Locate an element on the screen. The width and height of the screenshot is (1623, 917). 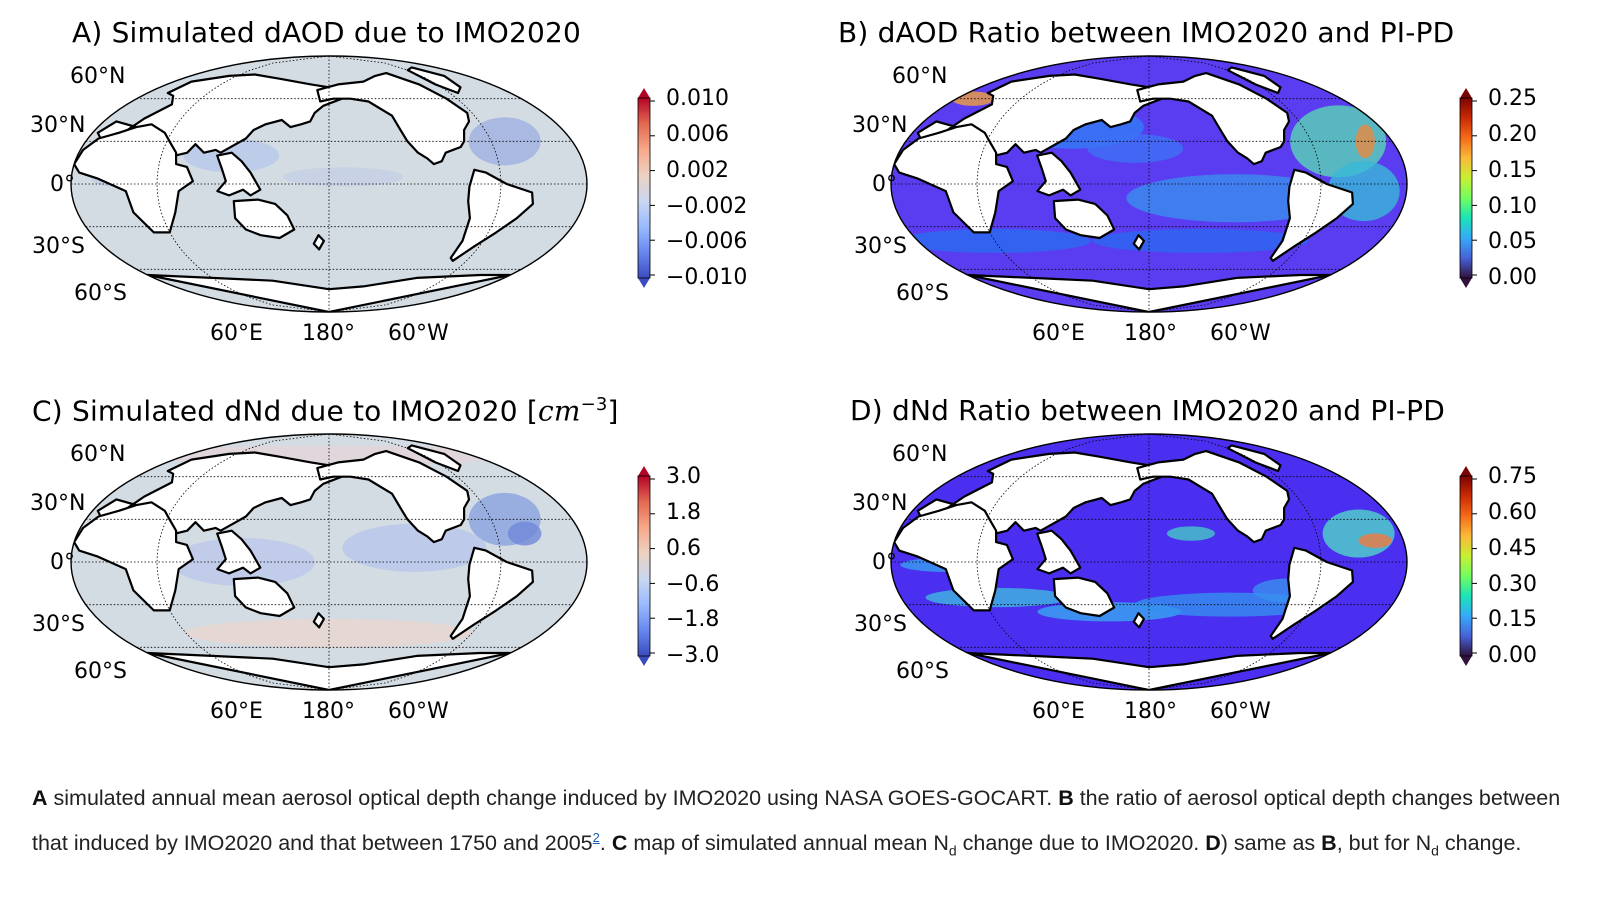
colorbar-c is located at coordinates (646, 566).